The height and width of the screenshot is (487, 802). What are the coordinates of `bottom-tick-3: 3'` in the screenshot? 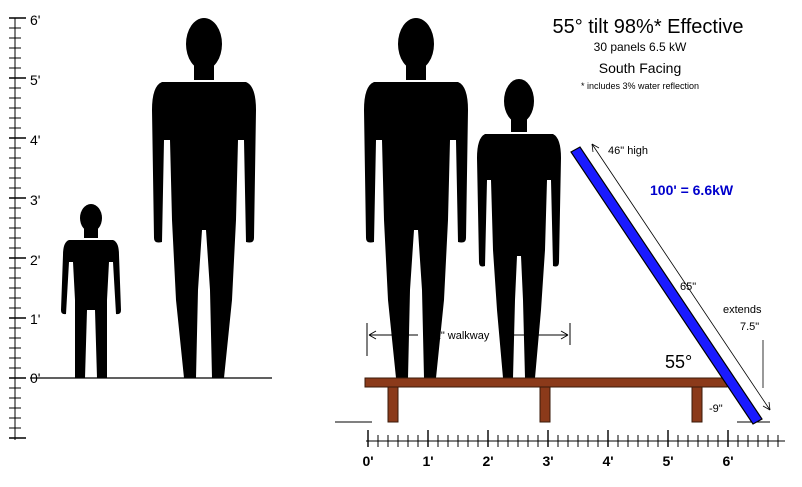 It's located at (547, 461).